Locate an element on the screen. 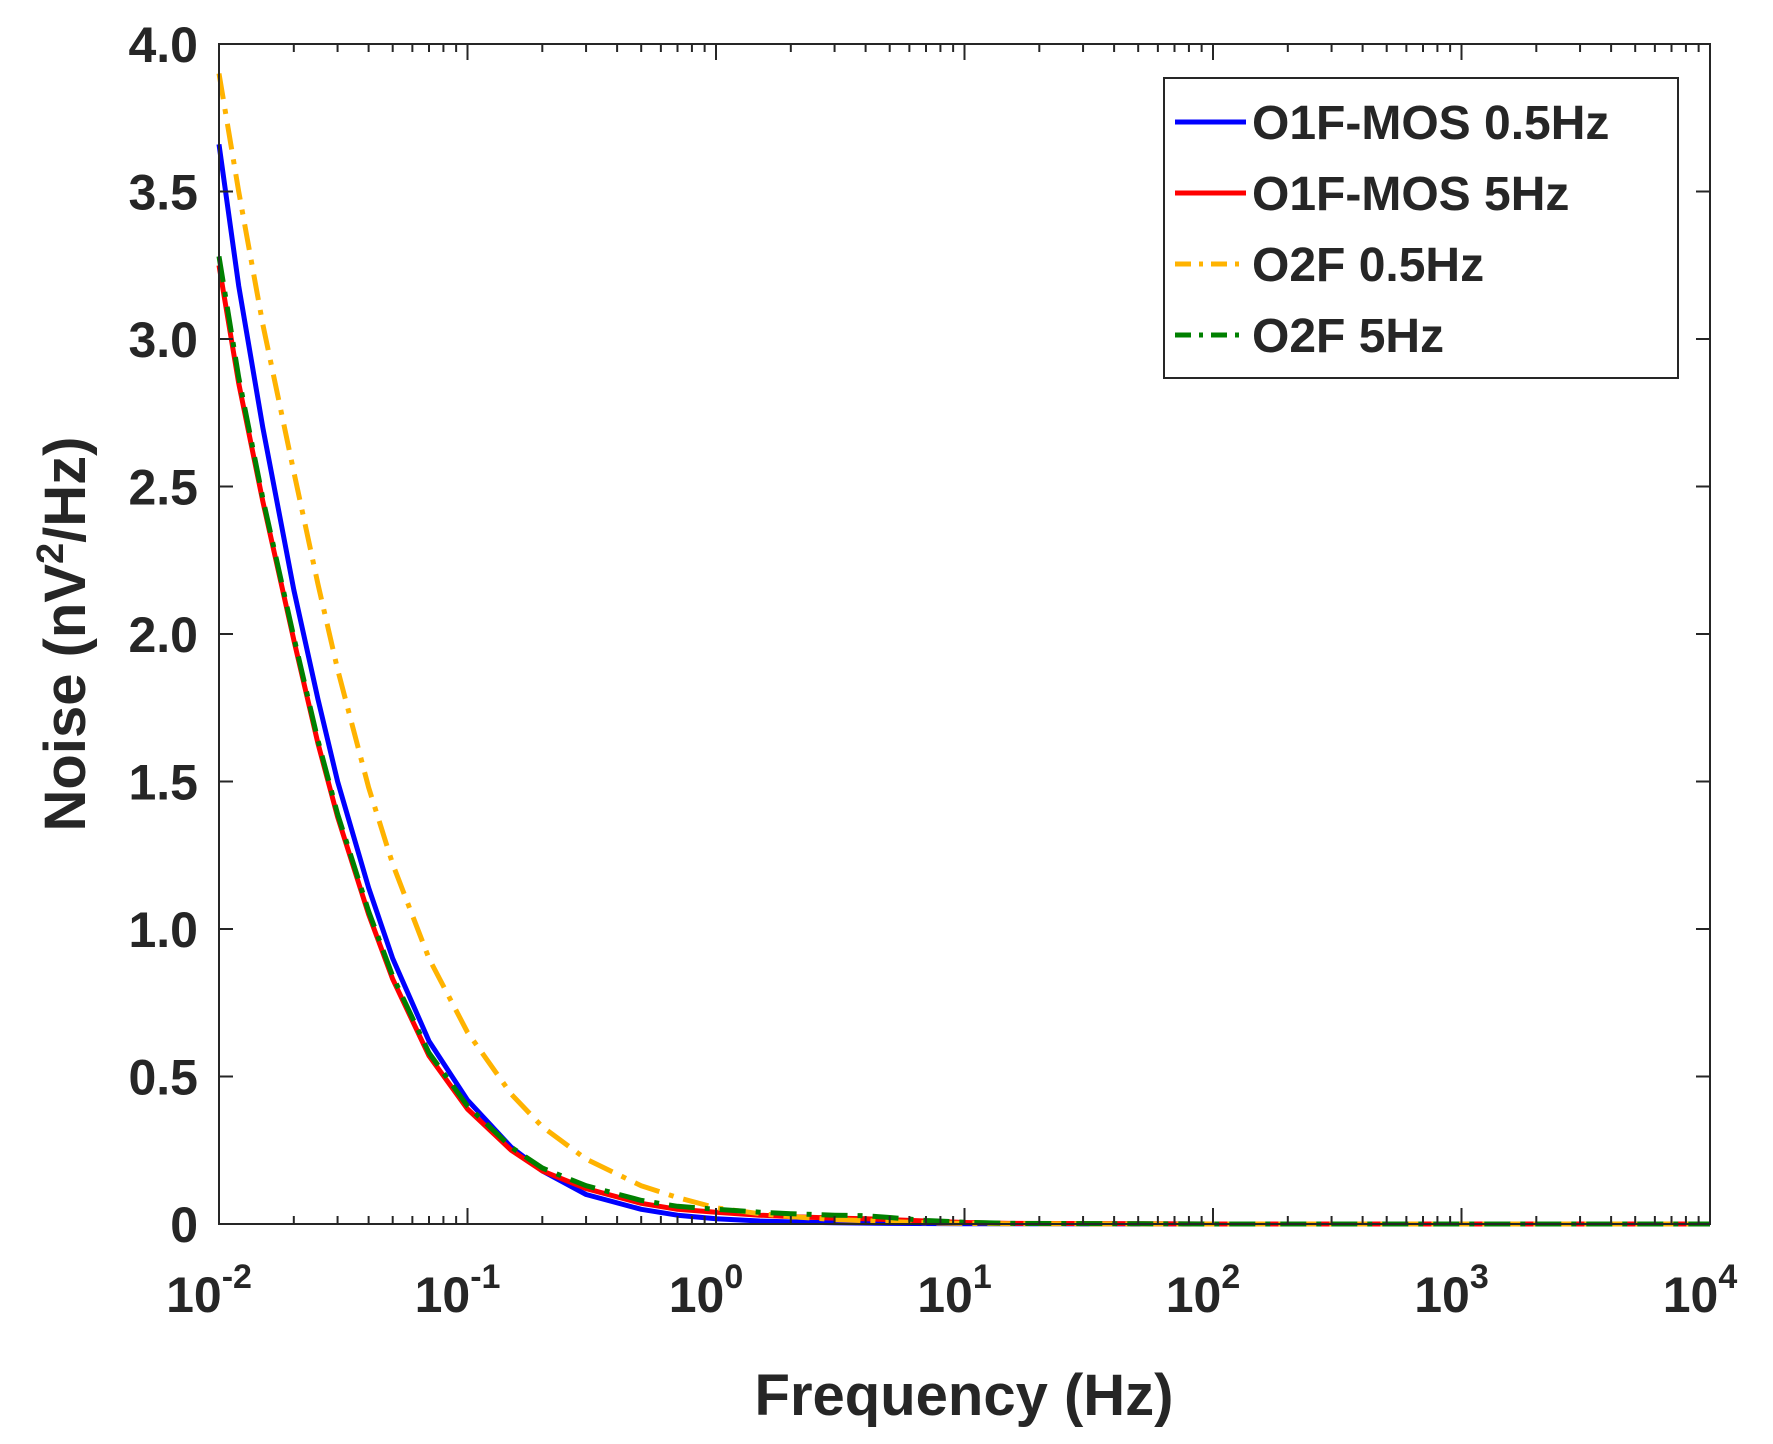 The width and height of the screenshot is (1773, 1444). y-tick-label: 3.5 is located at coordinates (163, 193).